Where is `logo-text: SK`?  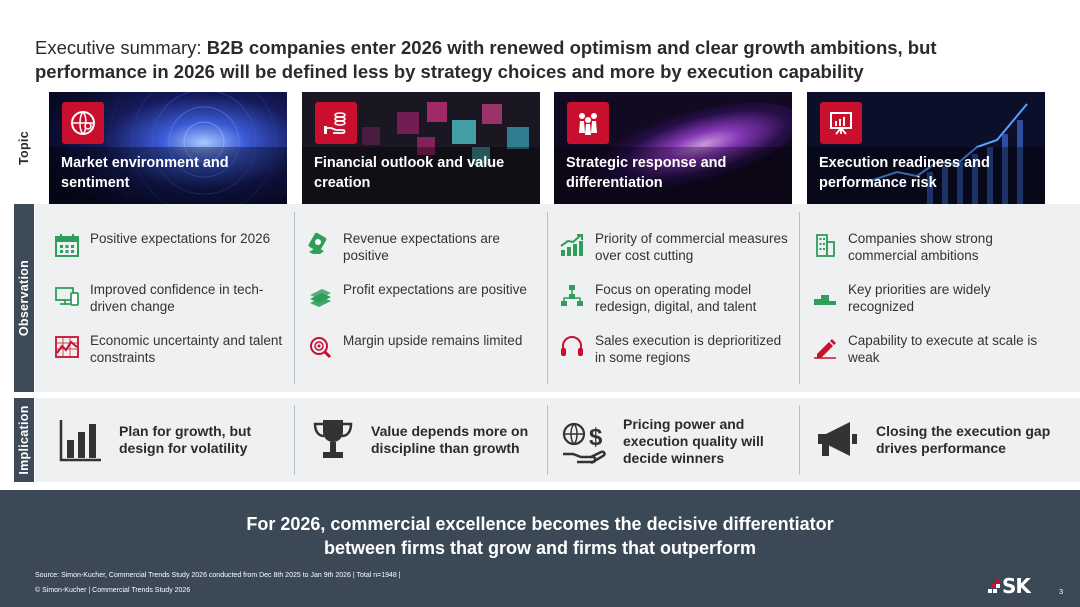
logo-text: SK is located at coordinates (1016, 586).